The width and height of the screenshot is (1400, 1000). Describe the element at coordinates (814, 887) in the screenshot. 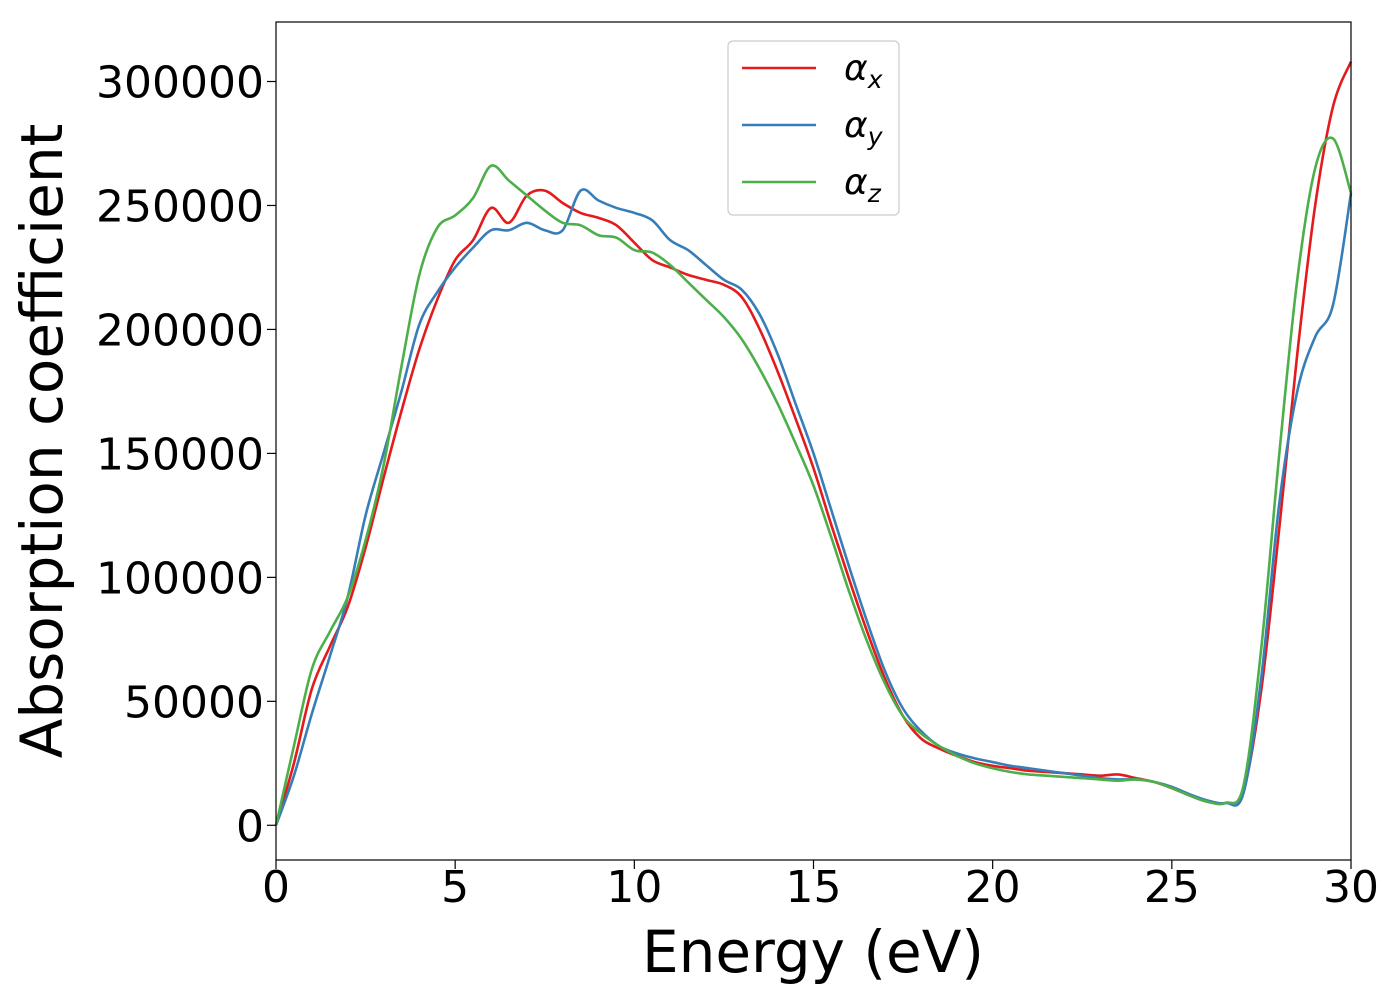

I see `x-tick-label: 15` at that location.